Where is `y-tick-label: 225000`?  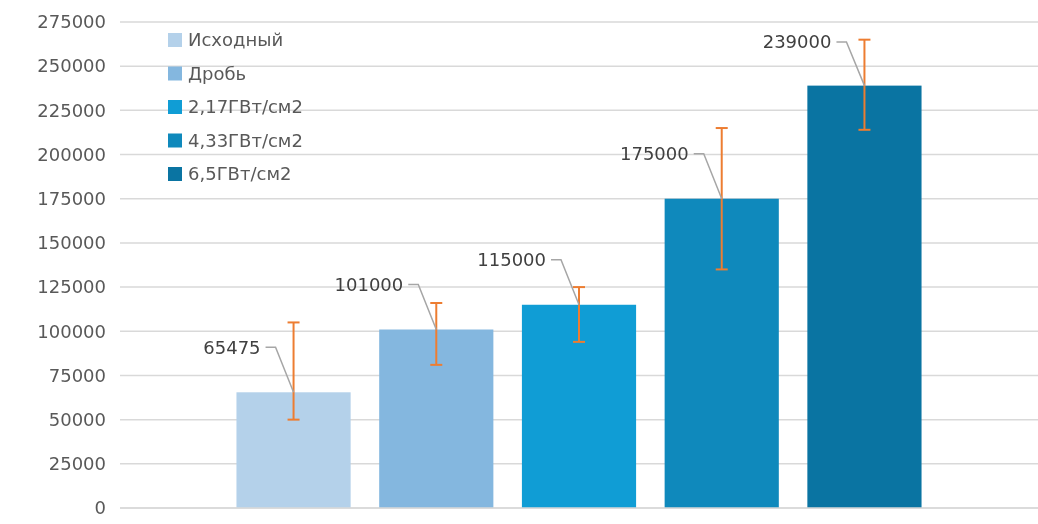 y-tick-label: 225000 is located at coordinates (71, 110).